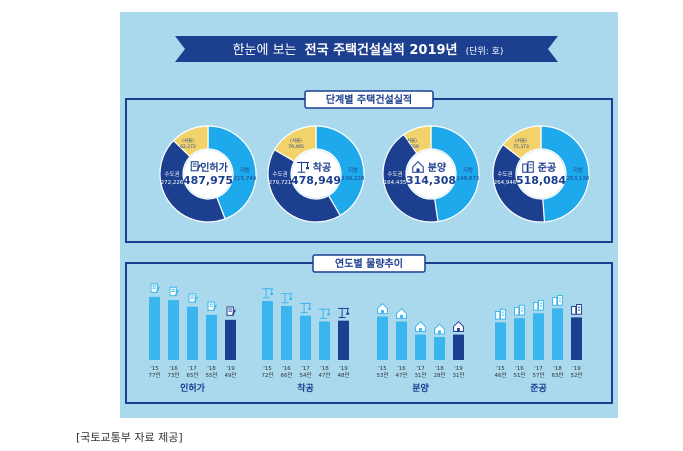 Image resolution: width=683 pixels, height=451 pixels. Describe the element at coordinates (129, 437) in the screenshot. I see `source-caption: [국토교통부 자료 제공]` at that location.